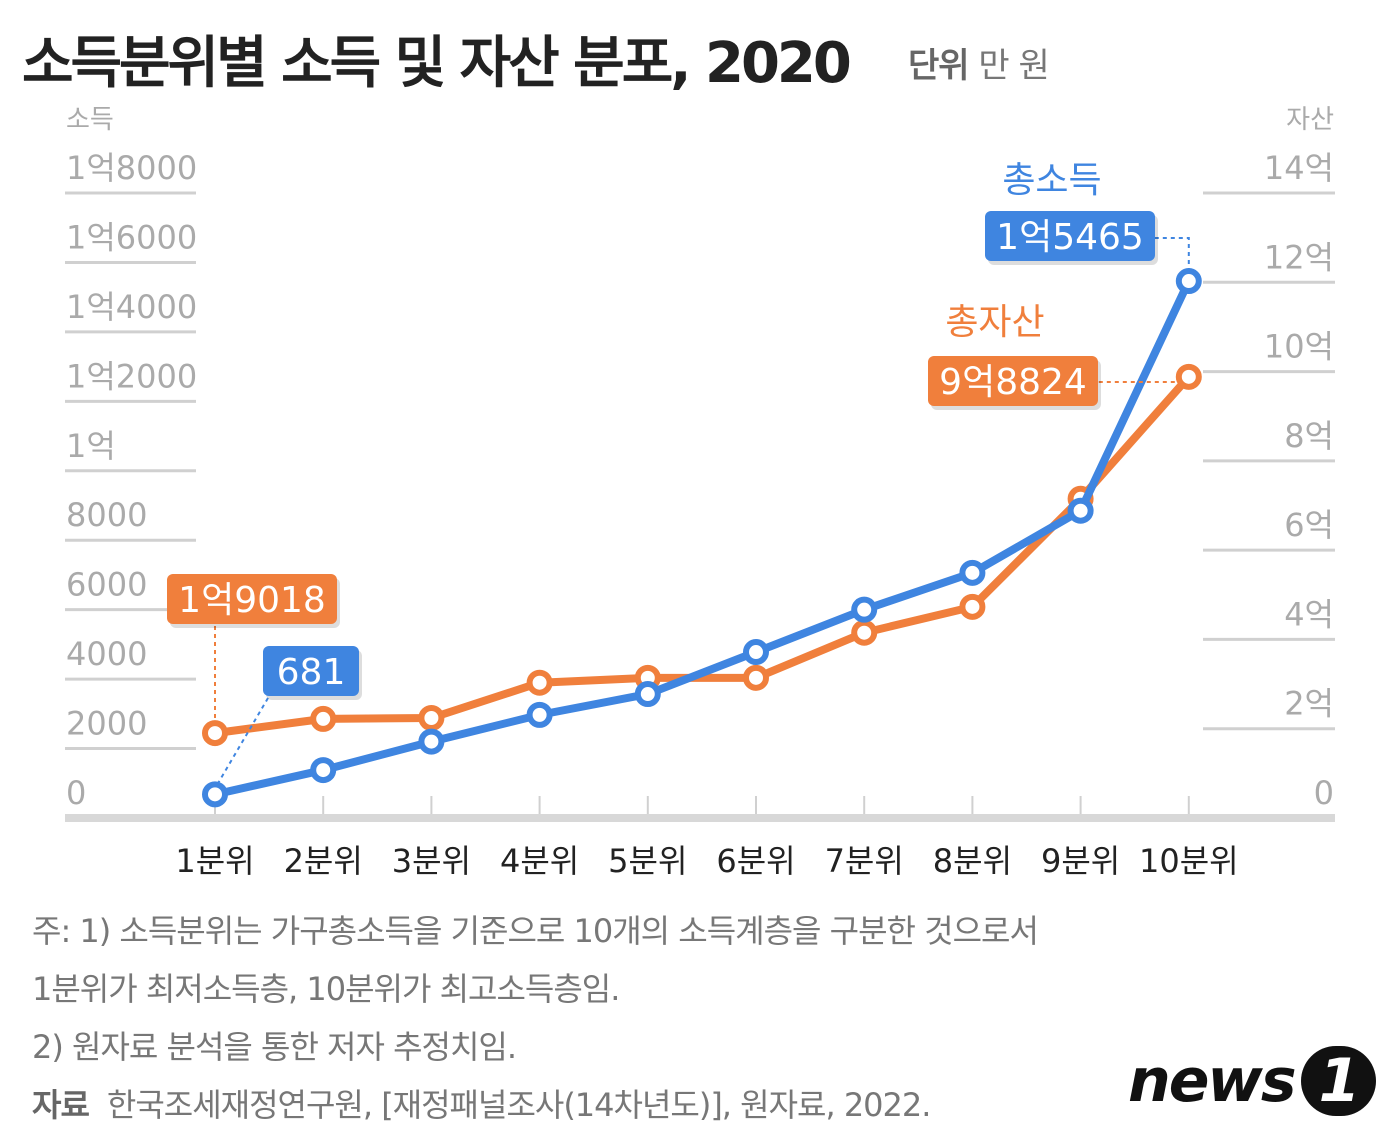 This screenshot has height=1141, width=1400. Describe the element at coordinates (1324, 793) in the screenshot. I see `right-tick-label: 0` at that location.